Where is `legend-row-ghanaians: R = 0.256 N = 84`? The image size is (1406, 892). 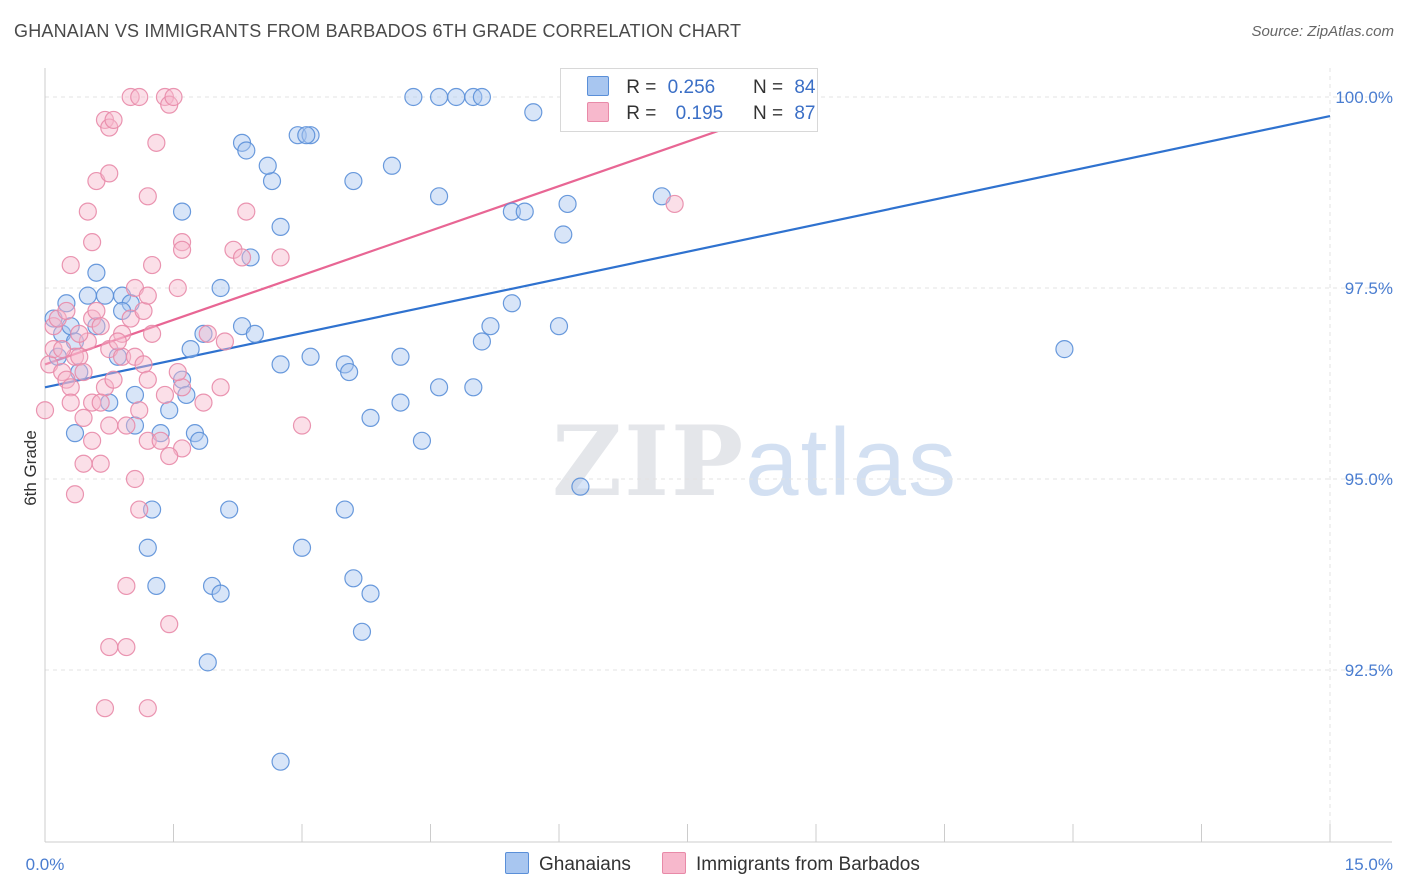 legend-row-ghanaians: R = 0.256 N = 84 is located at coordinates (701, 88).